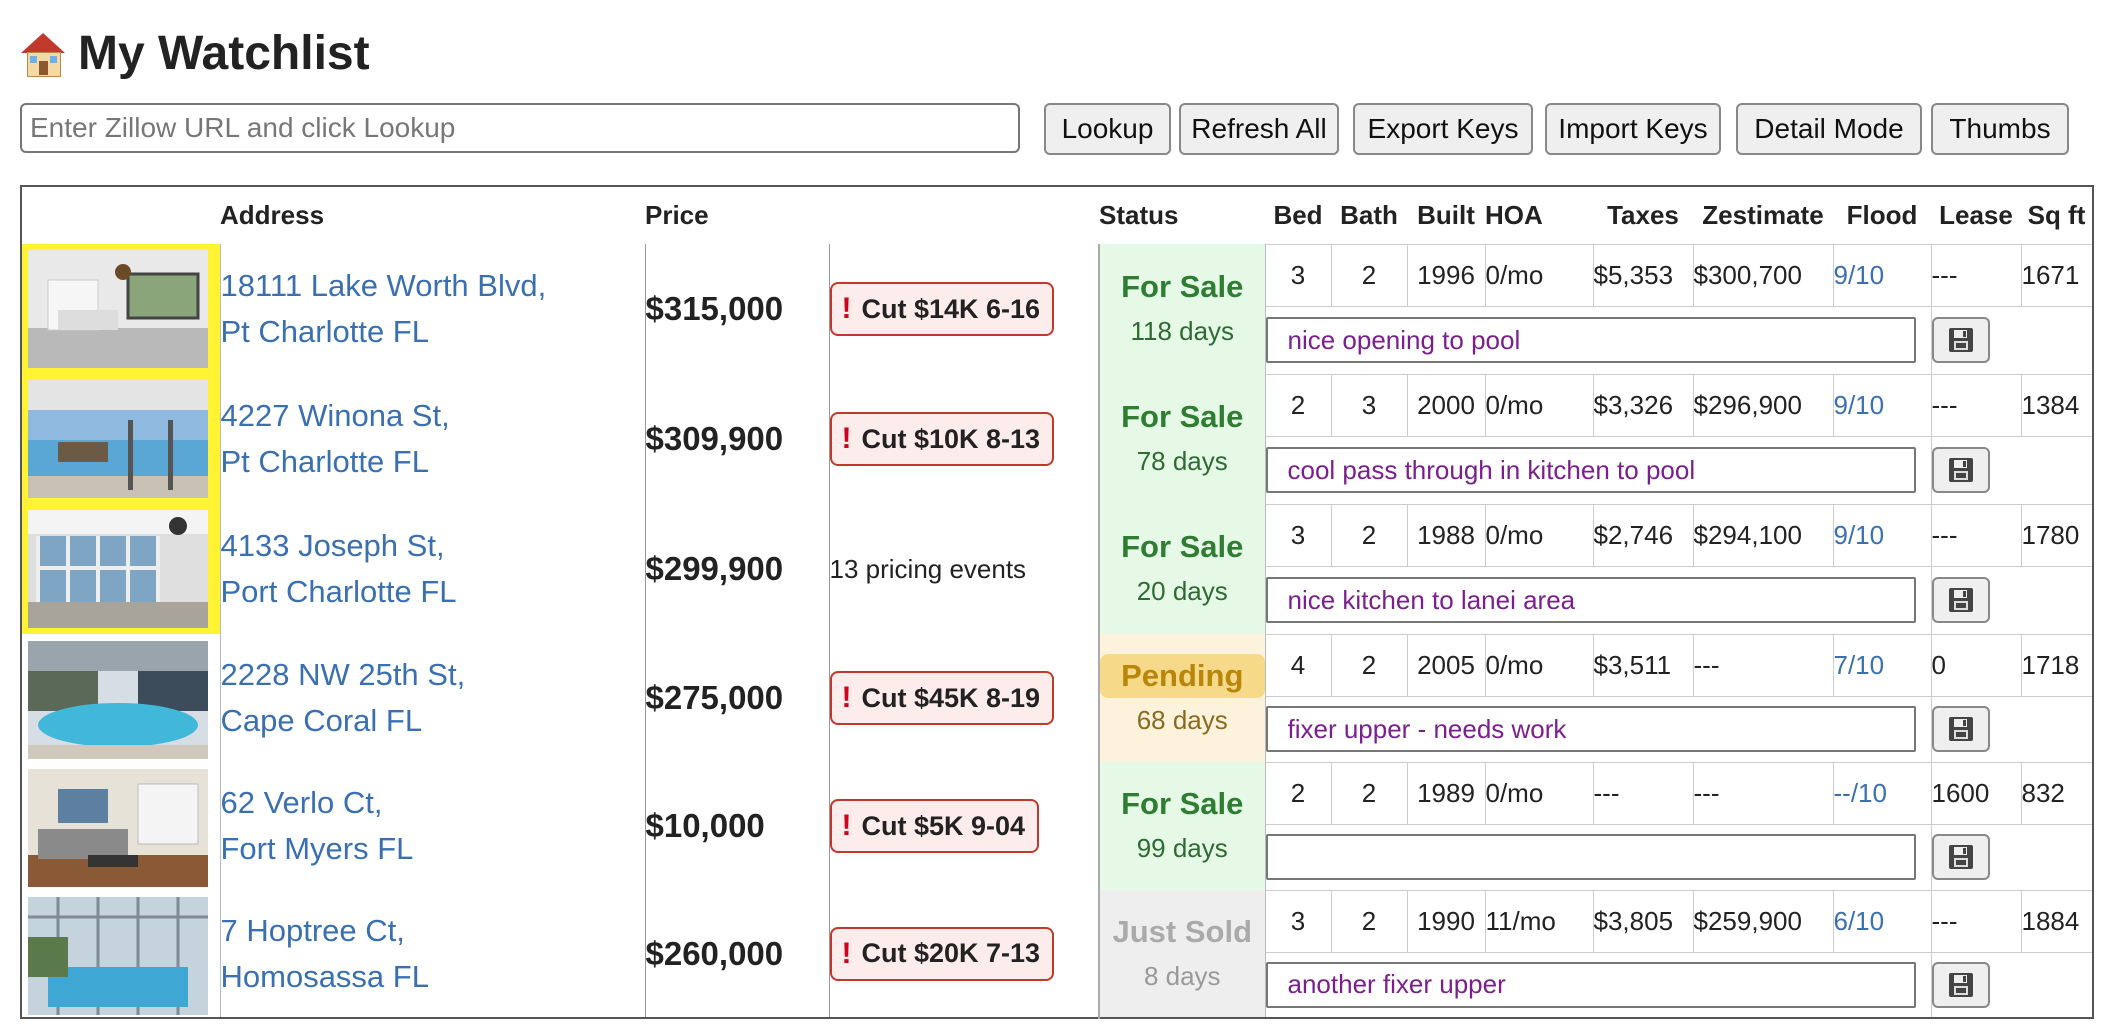 This screenshot has height=1026, width=2114. Describe the element at coordinates (1259, 129) in the screenshot. I see `refresh-all-button: Refresh All` at that location.